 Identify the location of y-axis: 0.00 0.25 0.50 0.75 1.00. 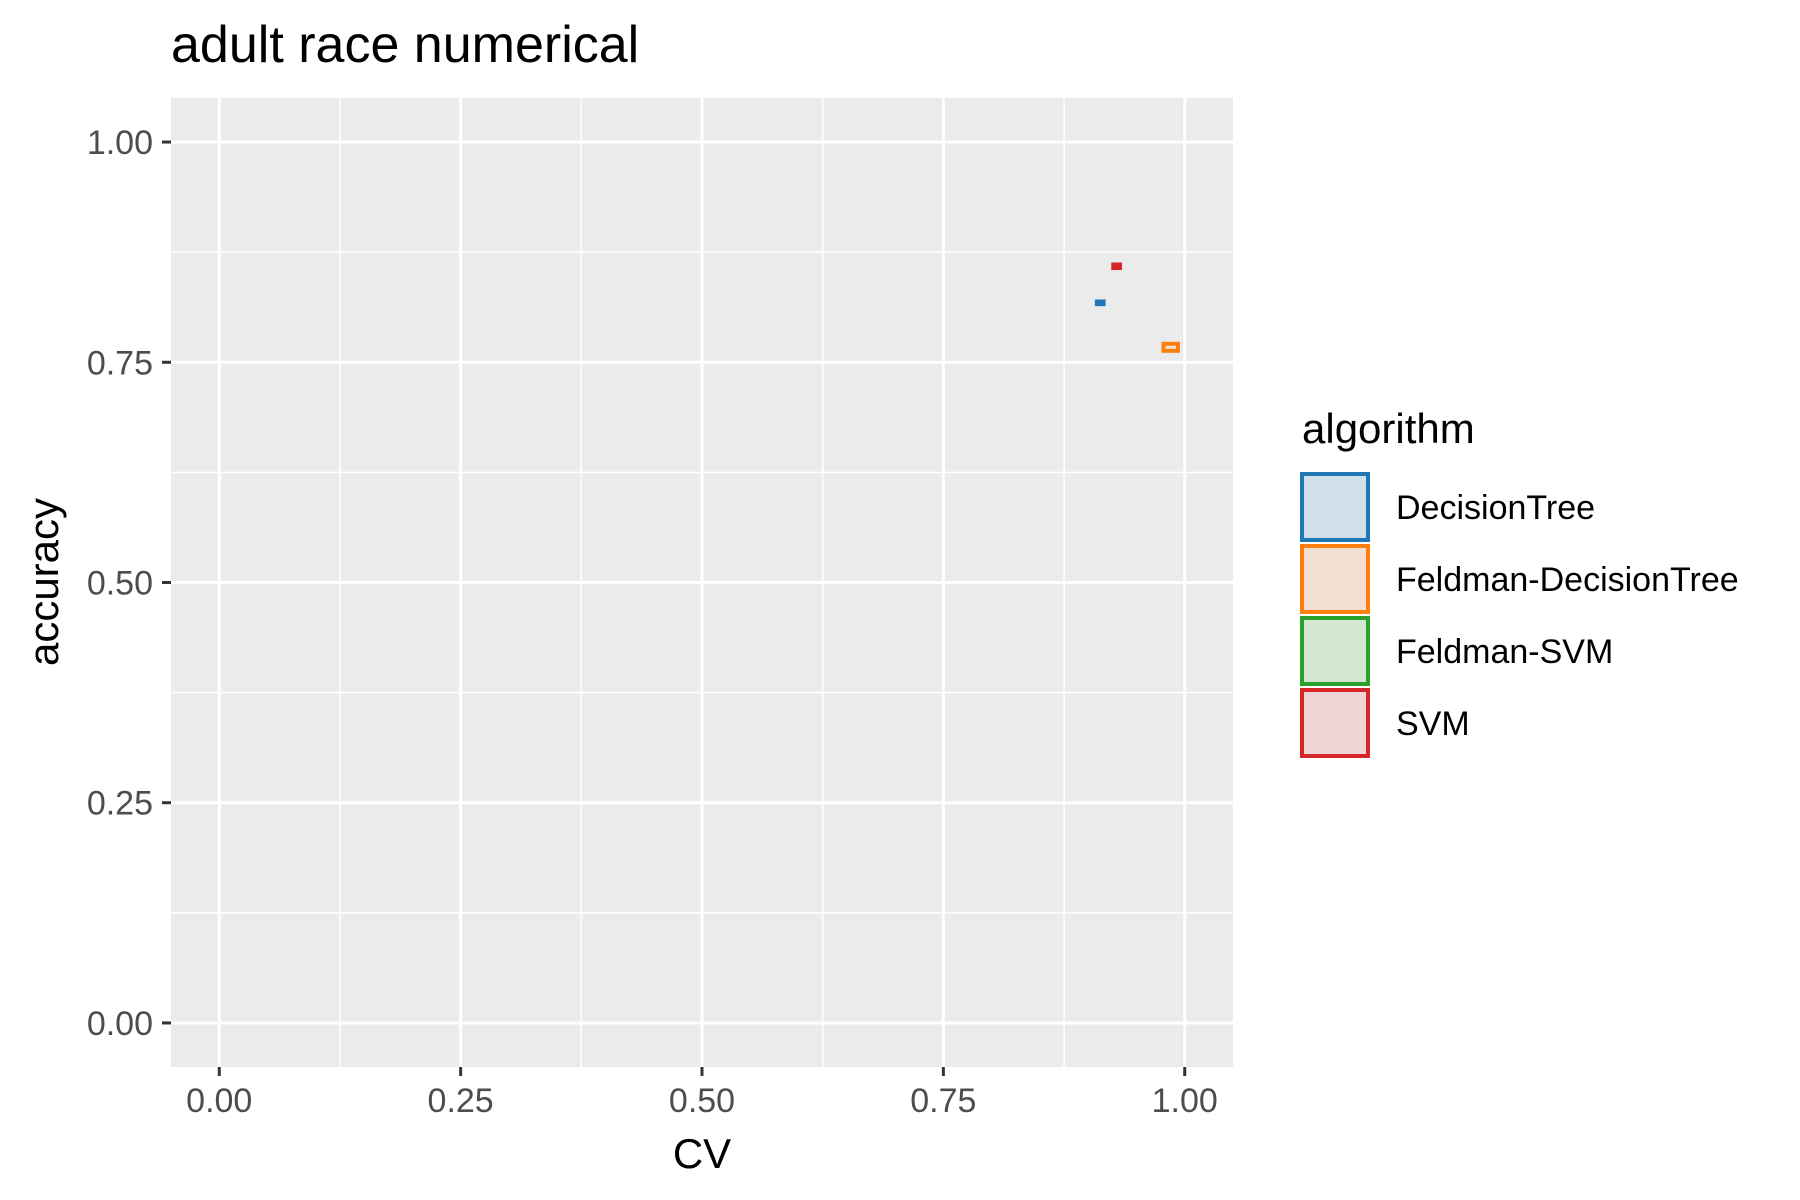
(129, 583).